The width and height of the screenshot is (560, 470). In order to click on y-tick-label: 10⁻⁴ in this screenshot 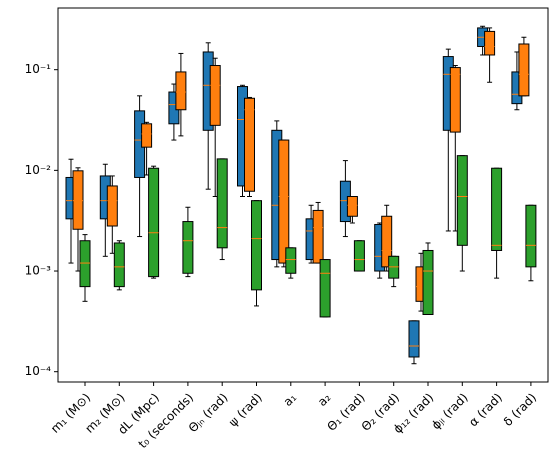, I will do `click(38, 371)`.